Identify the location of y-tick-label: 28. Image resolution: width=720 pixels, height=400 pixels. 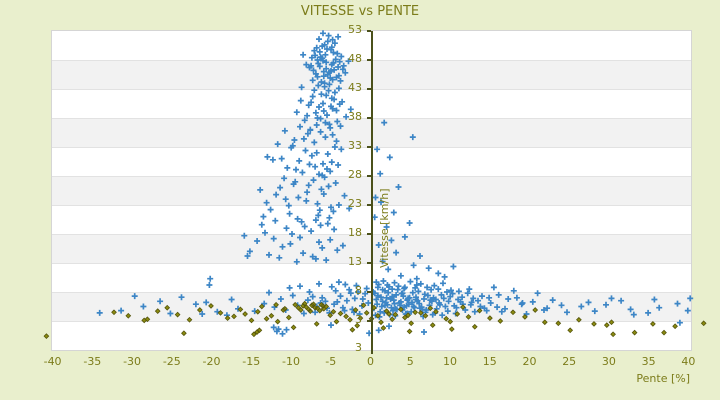
(355, 174).